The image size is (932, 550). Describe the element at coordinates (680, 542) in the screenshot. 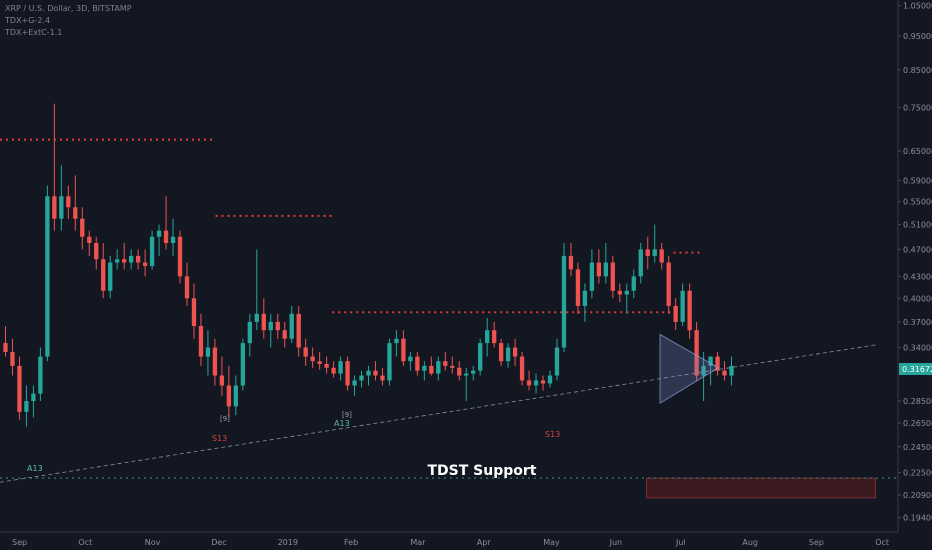

I see `time-tick-label: Jul` at that location.